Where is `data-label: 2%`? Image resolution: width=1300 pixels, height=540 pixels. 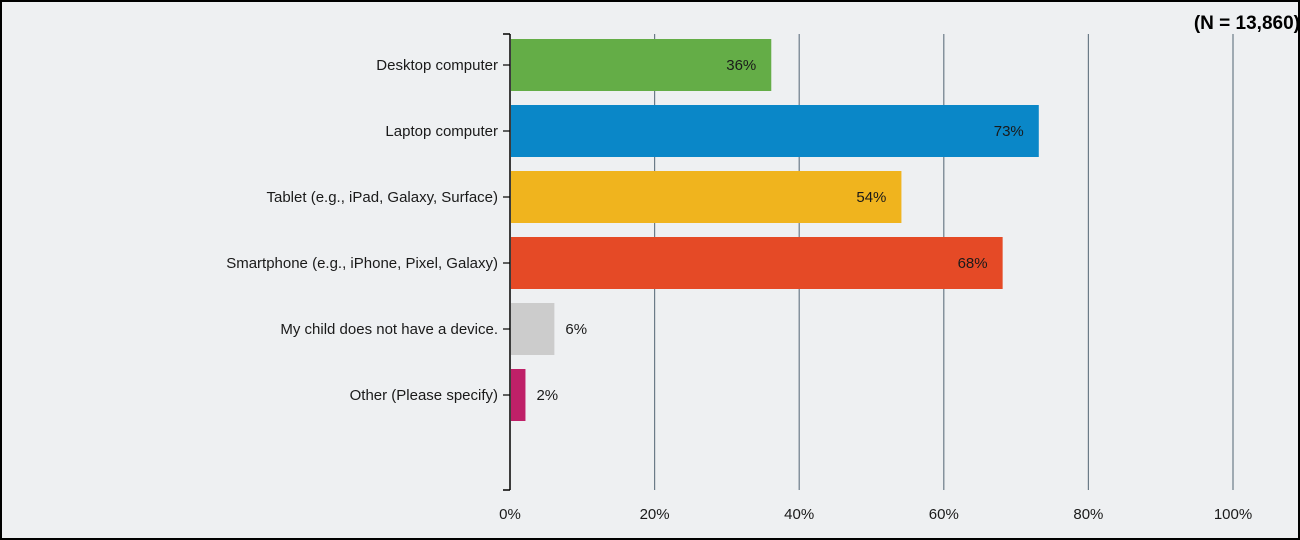
data-label: 2% is located at coordinates (547, 395).